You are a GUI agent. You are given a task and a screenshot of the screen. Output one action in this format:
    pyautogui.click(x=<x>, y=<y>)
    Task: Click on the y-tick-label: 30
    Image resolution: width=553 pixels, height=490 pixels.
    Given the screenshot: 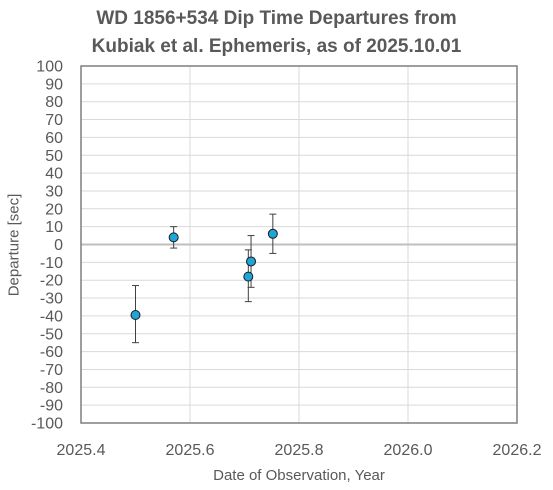 What is the action you would take?
    pyautogui.click(x=54, y=191)
    